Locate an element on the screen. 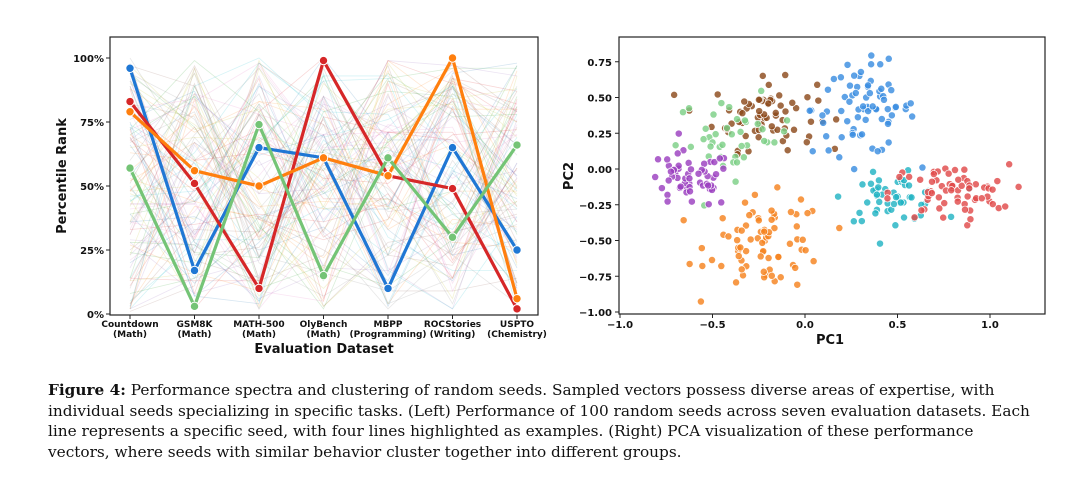 This screenshot has height=492, width=1080. right-x-tick-label: −1.0 is located at coordinates (620, 325).